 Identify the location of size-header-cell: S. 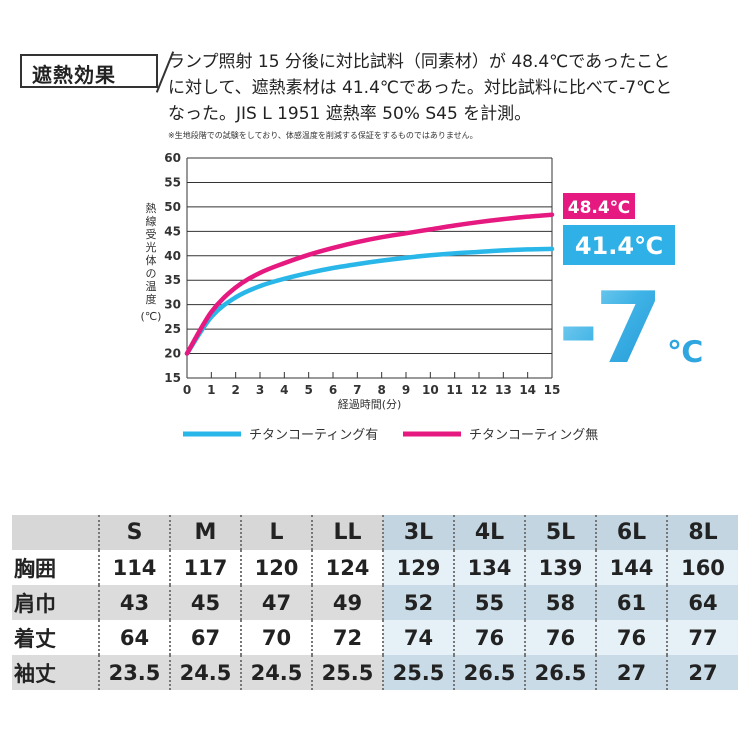
(134, 532).